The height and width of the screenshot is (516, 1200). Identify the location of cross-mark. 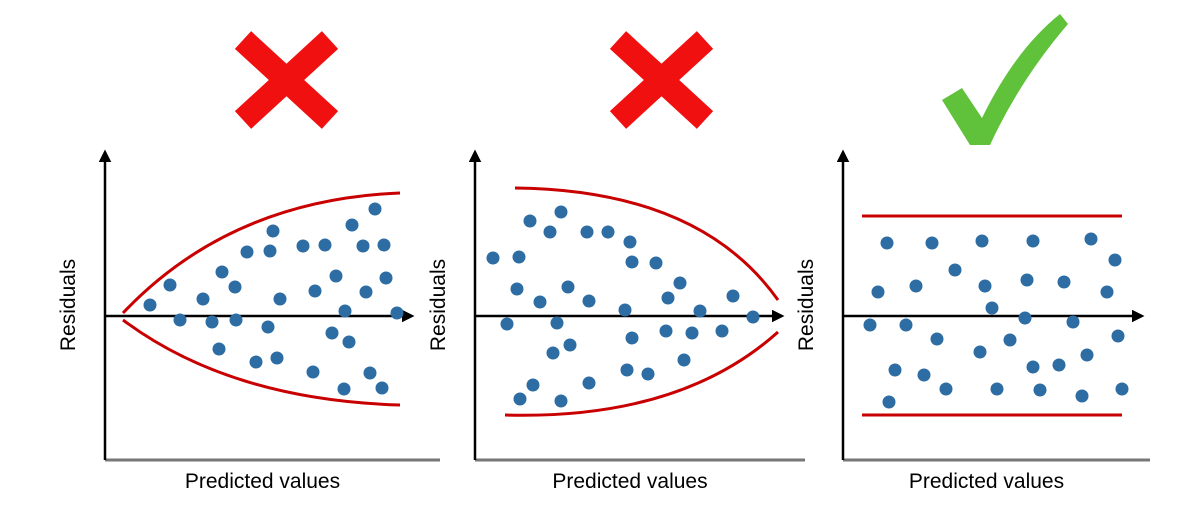
(474, 80).